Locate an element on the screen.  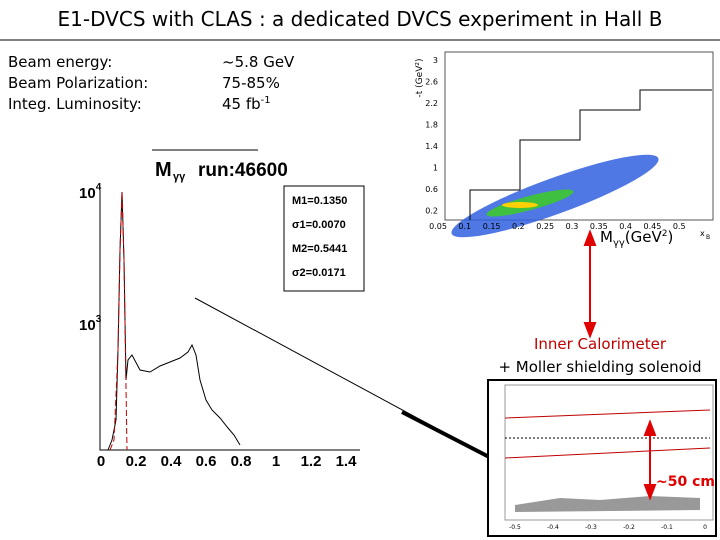
value: ~5.8 GeV is located at coordinates (258, 62).